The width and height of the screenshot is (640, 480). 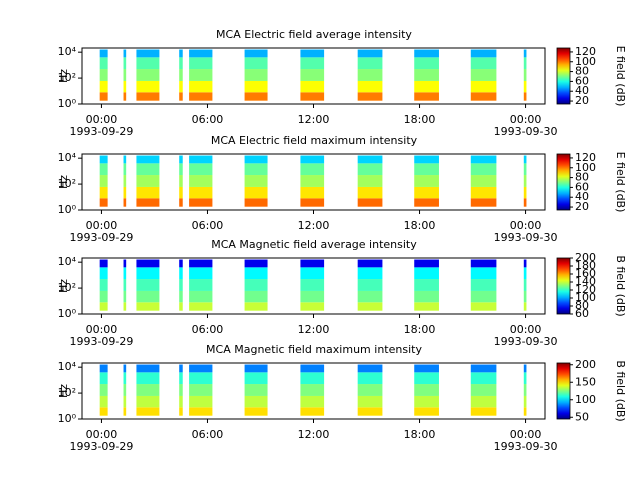 I want to click on colorbar-tick-label: 180, so click(x=585, y=265).